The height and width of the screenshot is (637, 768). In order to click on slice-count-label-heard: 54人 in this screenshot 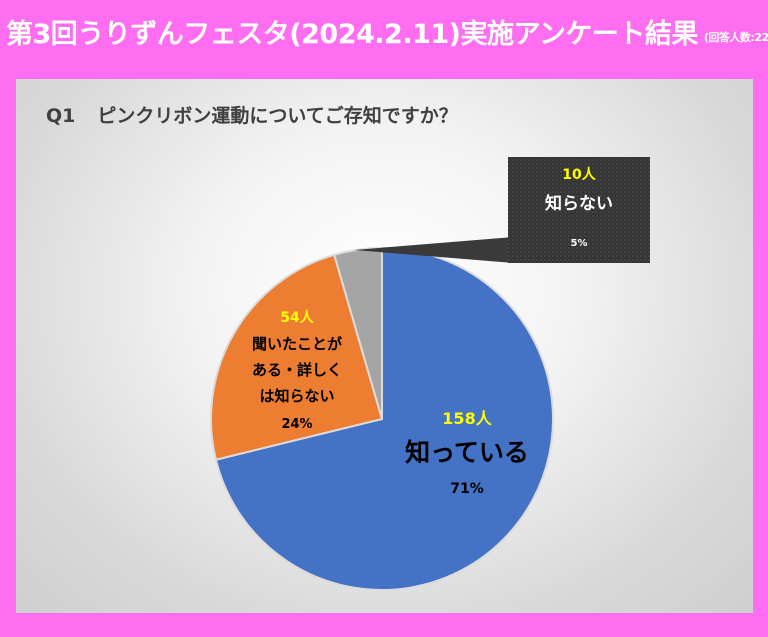, I will do `click(297, 317)`.